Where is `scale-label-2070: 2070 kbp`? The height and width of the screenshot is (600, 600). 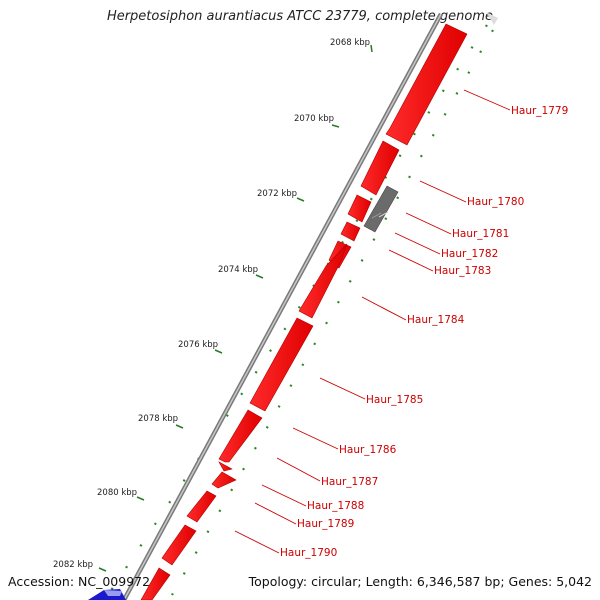 scale-label-2070: 2070 kbp is located at coordinates (314, 119).